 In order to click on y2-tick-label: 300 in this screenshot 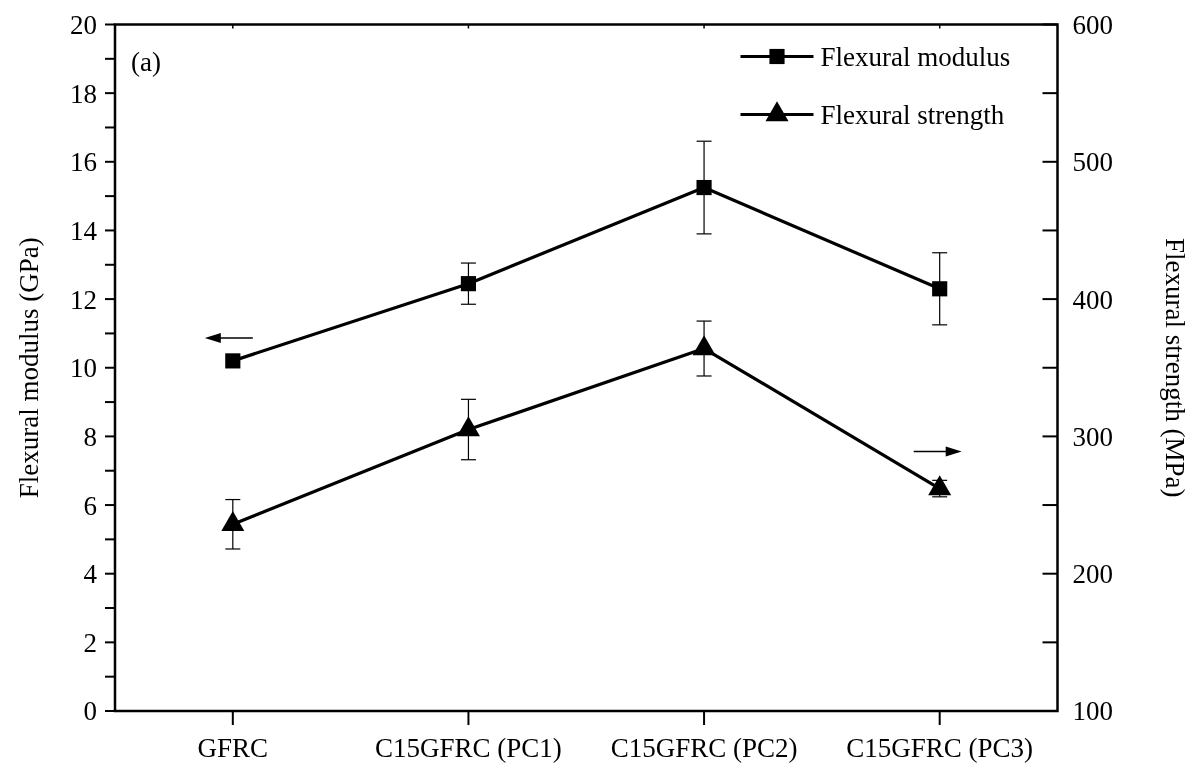, I will do `click(1092, 436)`.